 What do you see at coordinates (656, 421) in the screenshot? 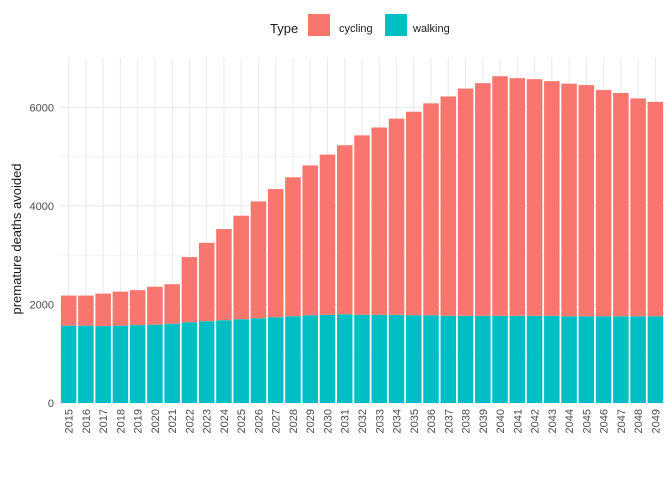
I see `x-tick-label: 2049` at bounding box center [656, 421].